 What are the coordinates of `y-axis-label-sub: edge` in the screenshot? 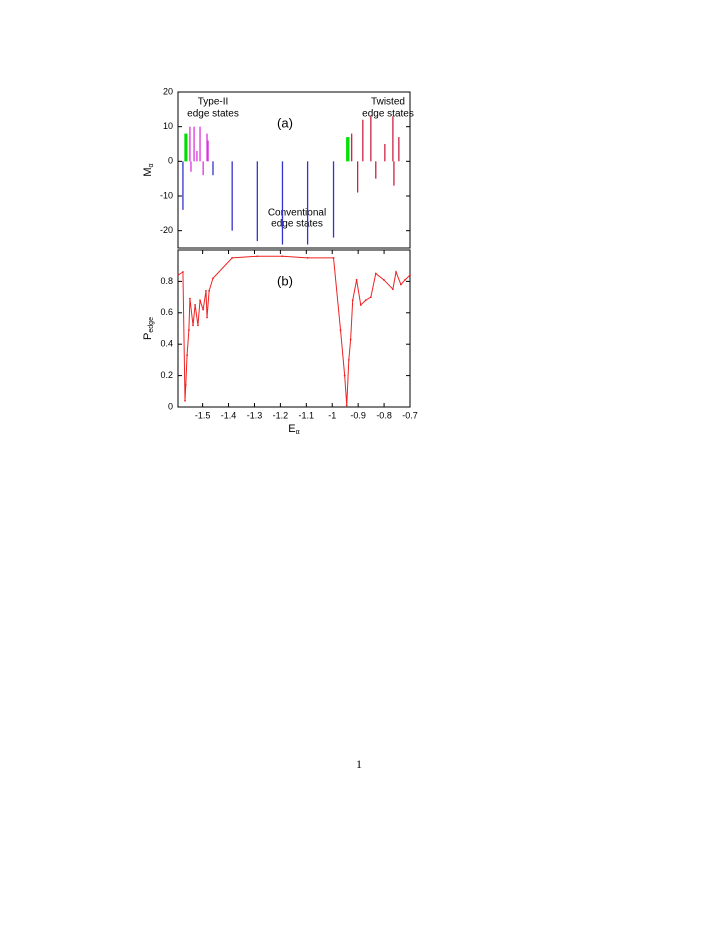 It's located at (151, 325).